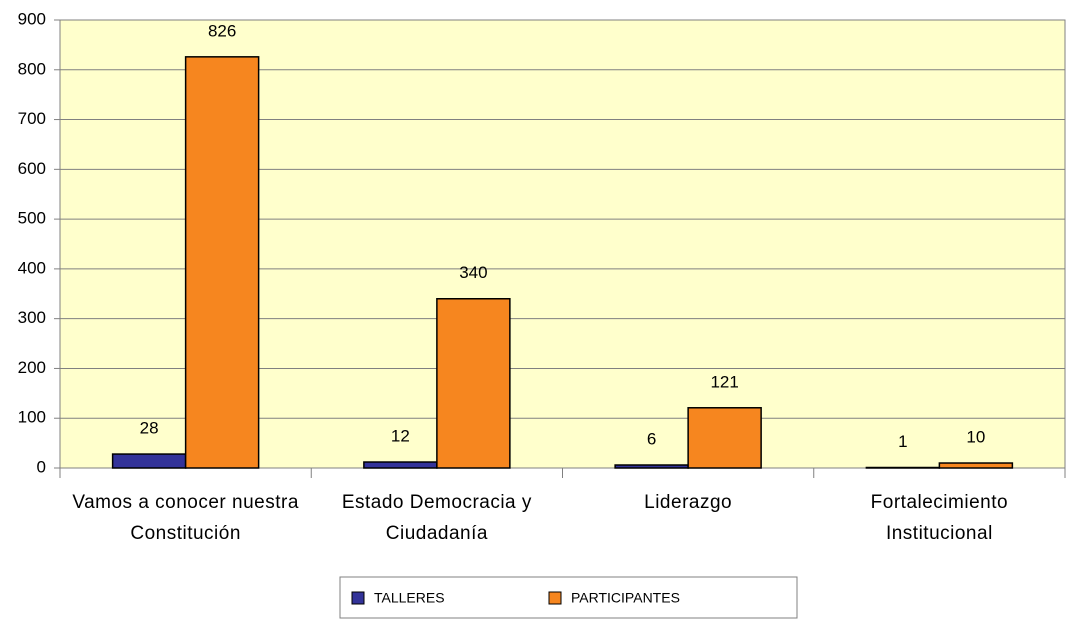  Describe the element at coordinates (222, 30) in the screenshot. I see `data-label: 826` at that location.